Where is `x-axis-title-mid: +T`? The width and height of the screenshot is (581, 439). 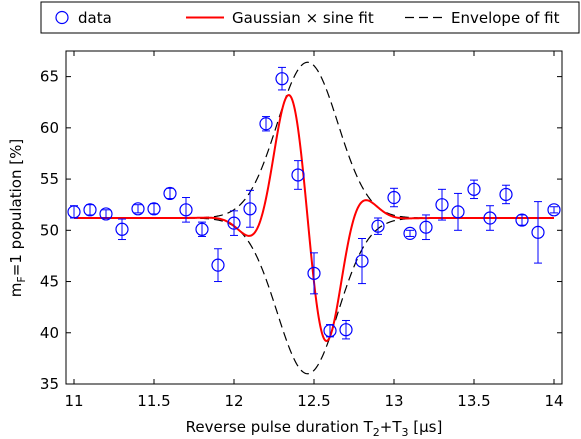 x-axis-title-mid: +T is located at coordinates (391, 427).